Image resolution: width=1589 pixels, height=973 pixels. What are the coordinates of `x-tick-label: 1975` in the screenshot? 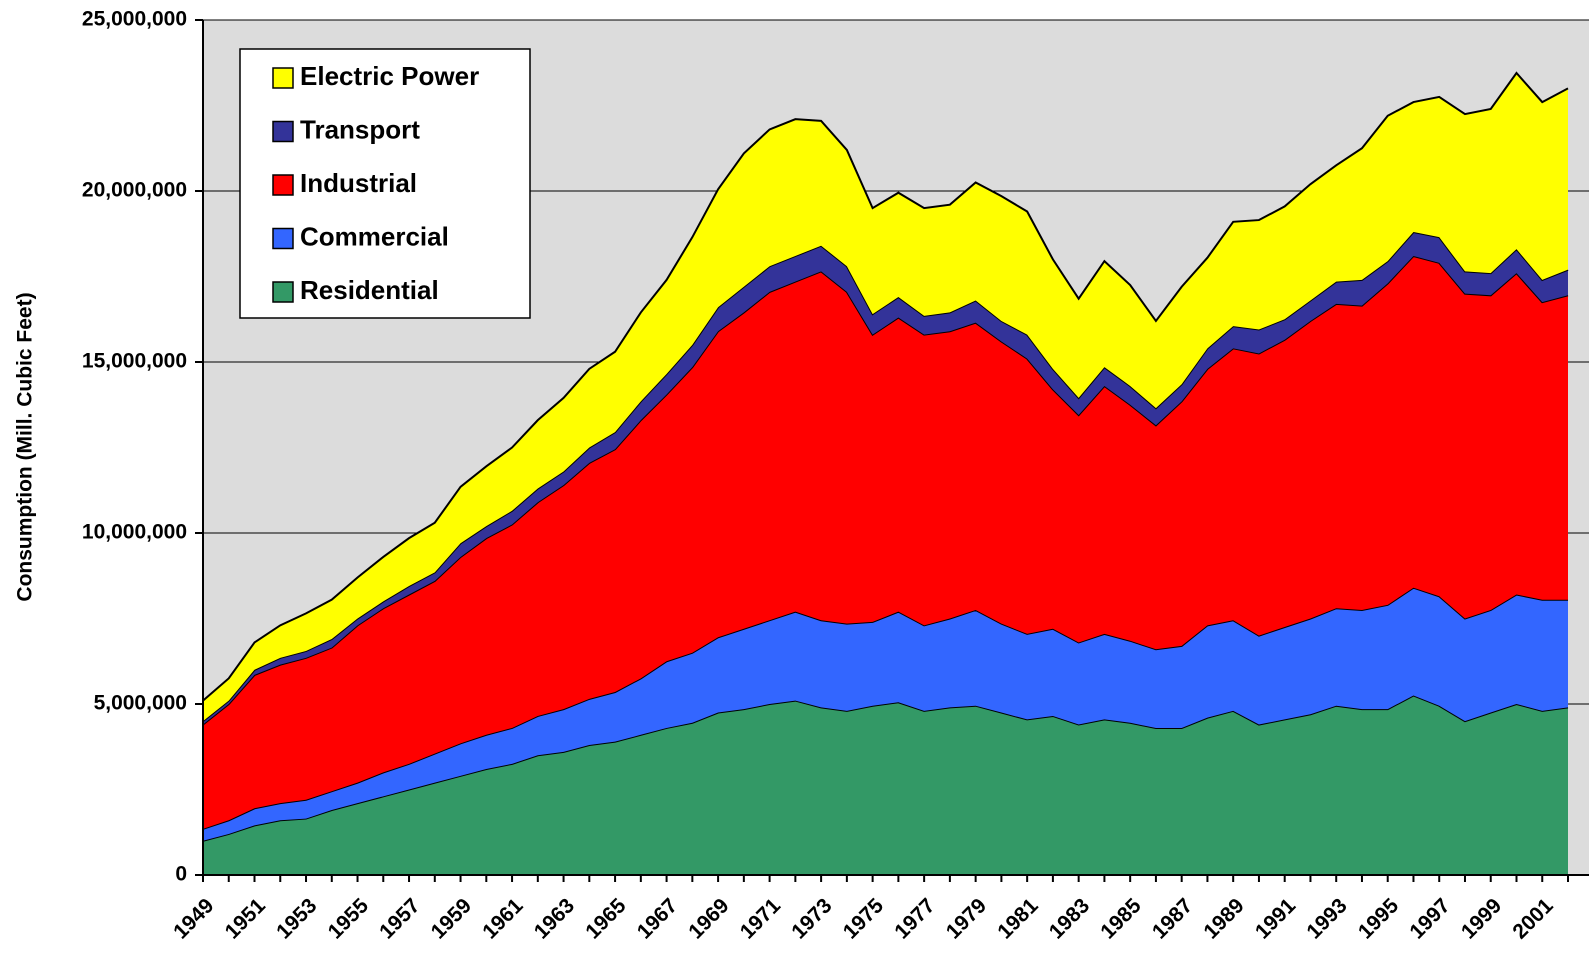 It's located at (864, 919).